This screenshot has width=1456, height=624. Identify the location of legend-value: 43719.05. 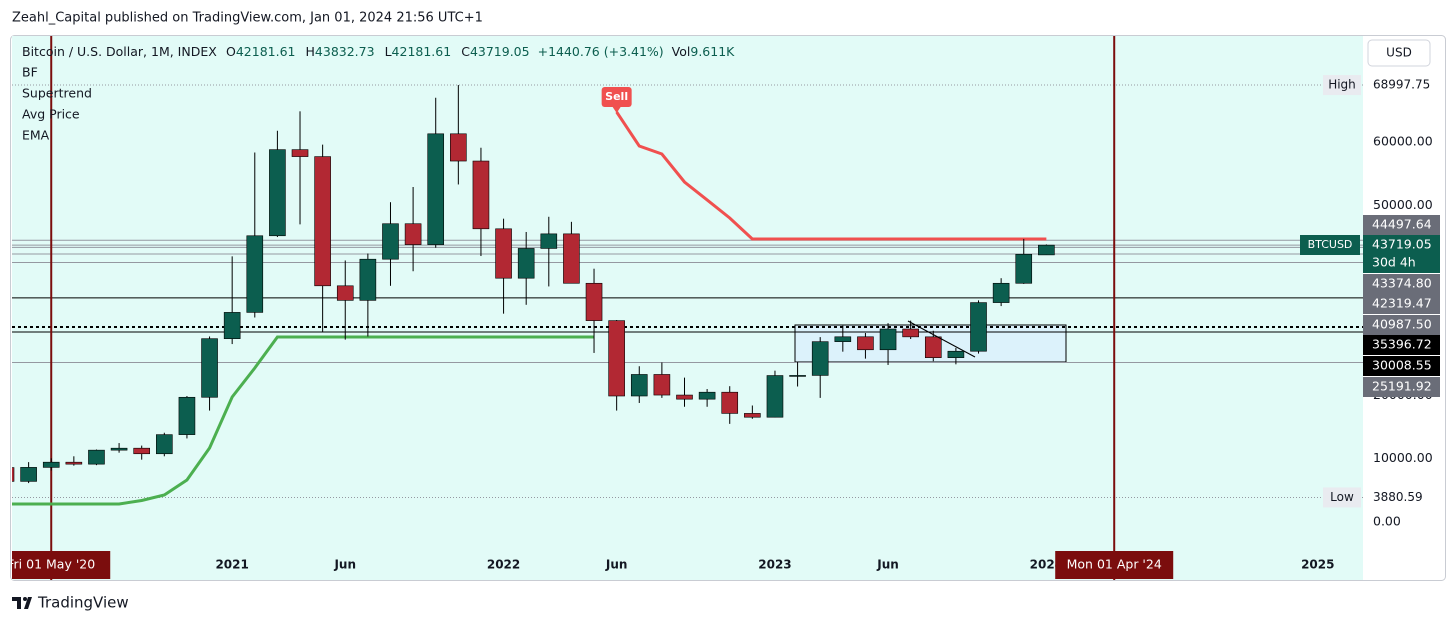
(500, 51).